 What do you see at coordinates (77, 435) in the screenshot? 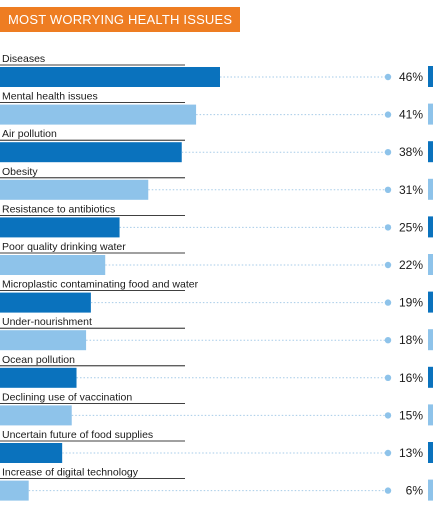
I see `category-label: Uncertain future of food supplies` at bounding box center [77, 435].